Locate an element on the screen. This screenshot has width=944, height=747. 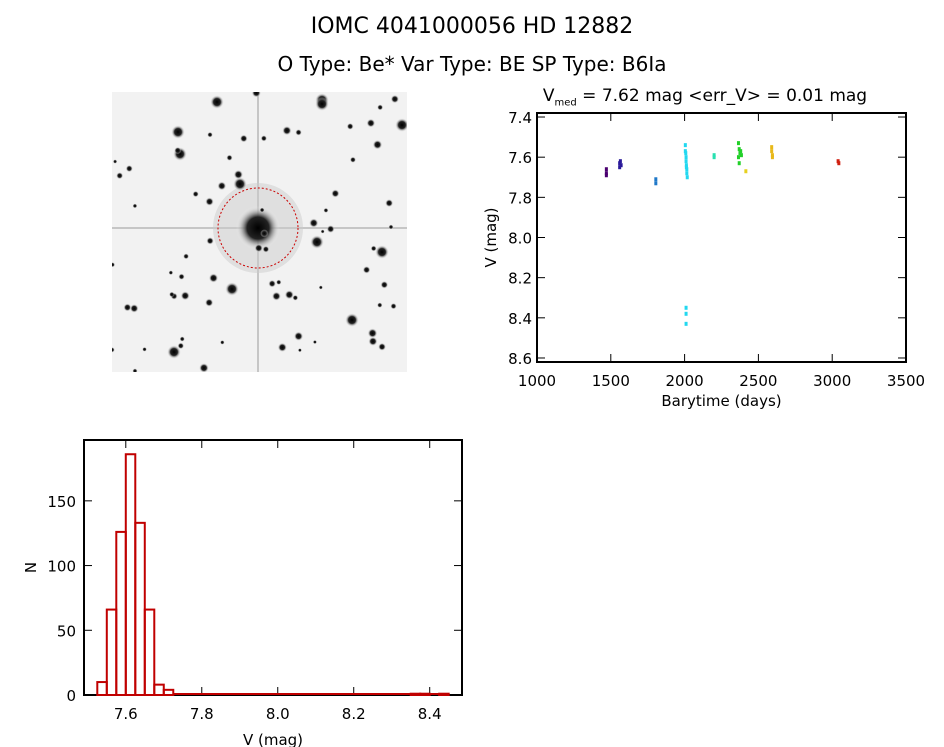
sky-image is located at coordinates (259, 232).